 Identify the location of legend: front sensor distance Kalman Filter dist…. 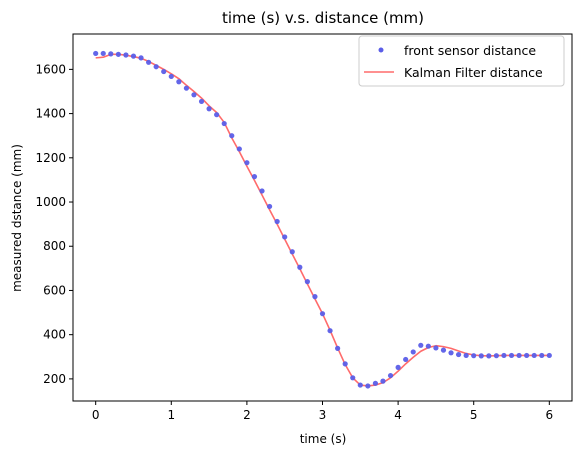
(461, 61).